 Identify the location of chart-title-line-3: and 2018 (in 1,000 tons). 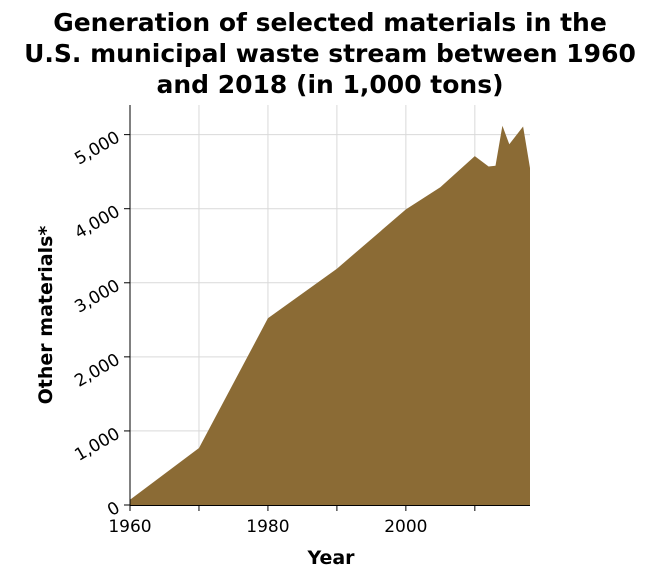
(329, 84).